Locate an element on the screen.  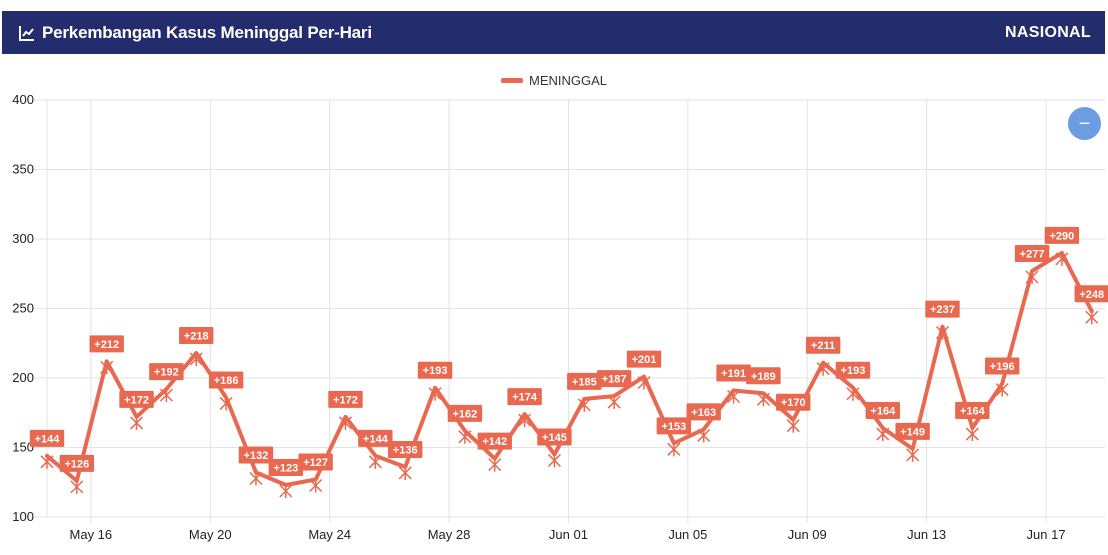
chart-legend: MENINGGAL is located at coordinates (554, 80).